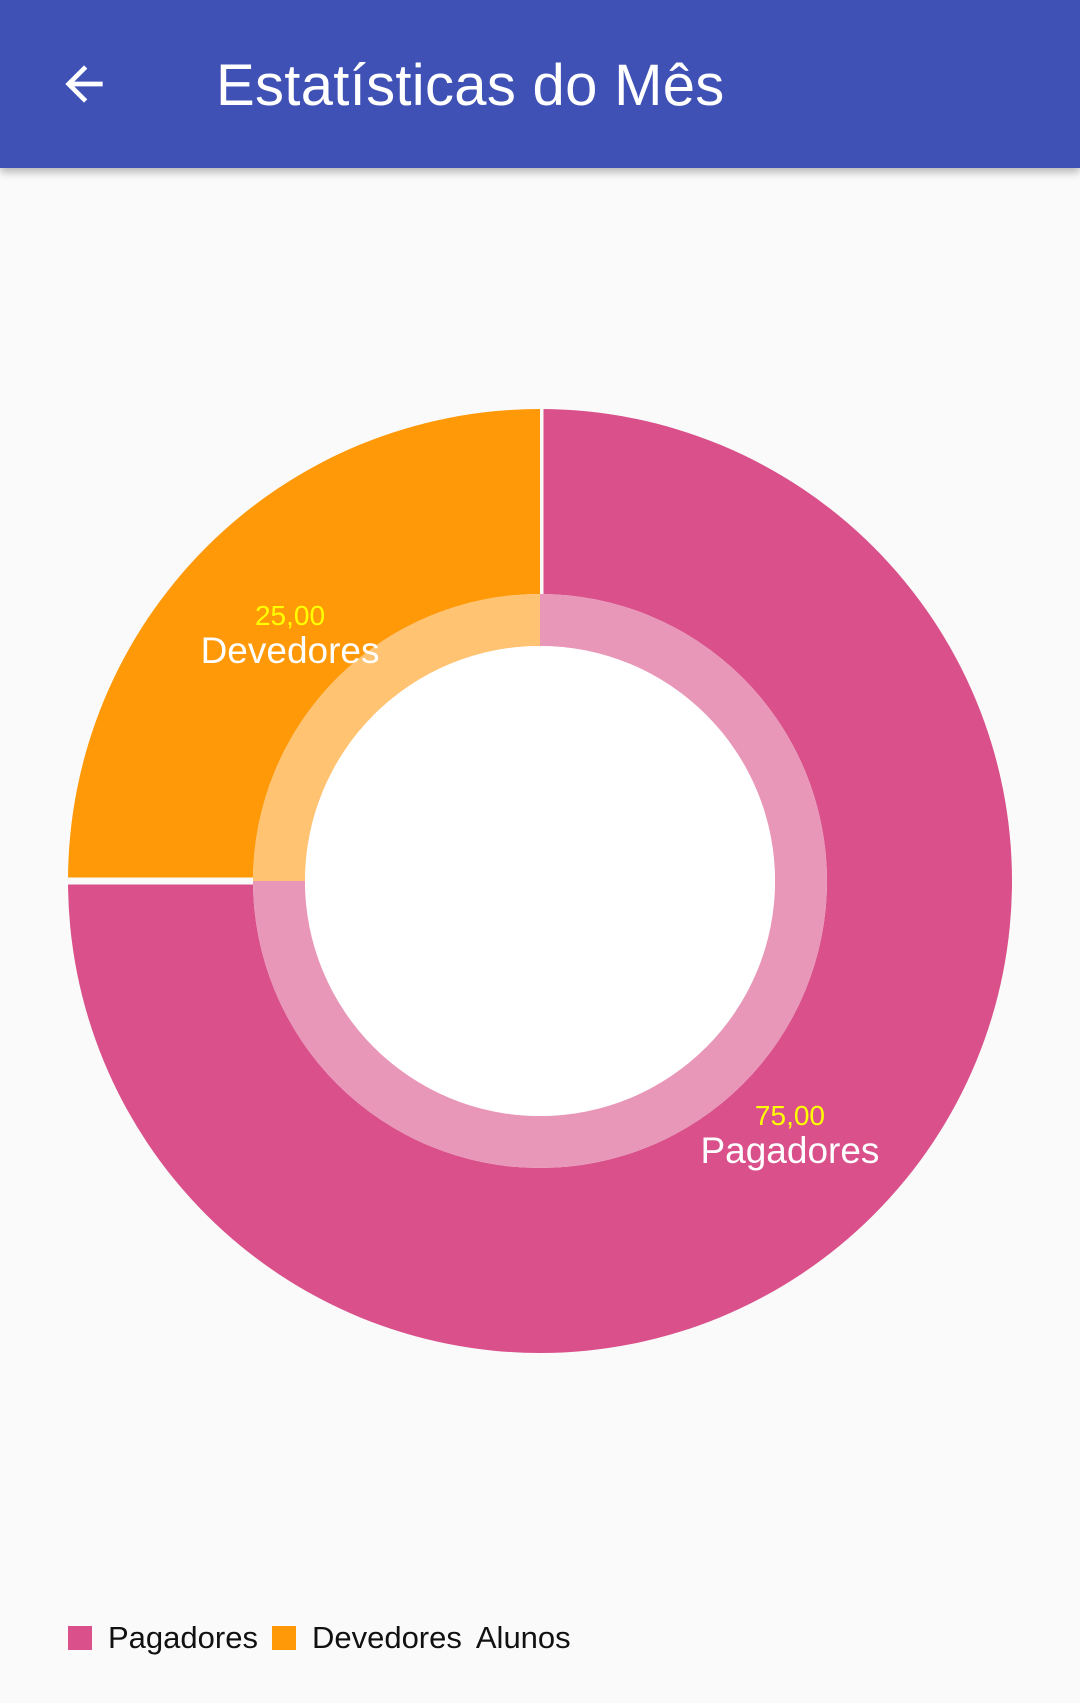 The height and width of the screenshot is (1703, 1080). I want to click on legend-description-text: Alunos, so click(523, 1637).